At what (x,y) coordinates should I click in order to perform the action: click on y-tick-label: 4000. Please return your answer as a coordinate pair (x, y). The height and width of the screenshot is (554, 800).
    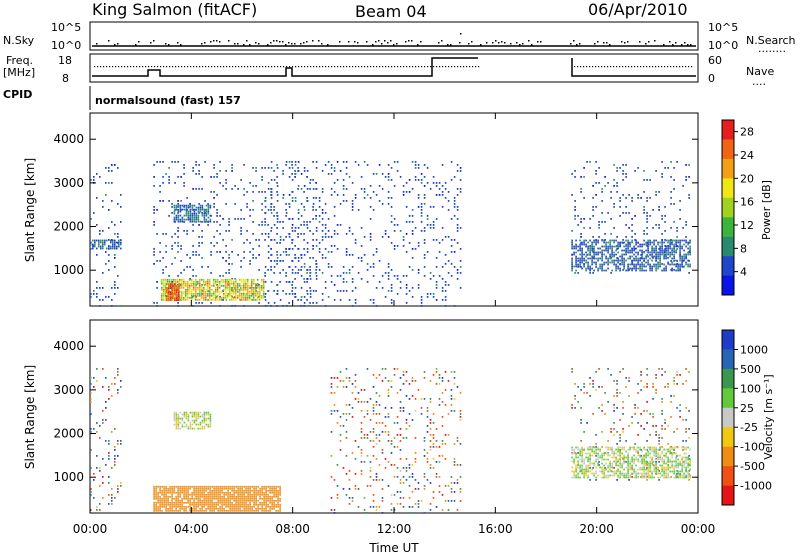
    Looking at the image, I should click on (68, 139).